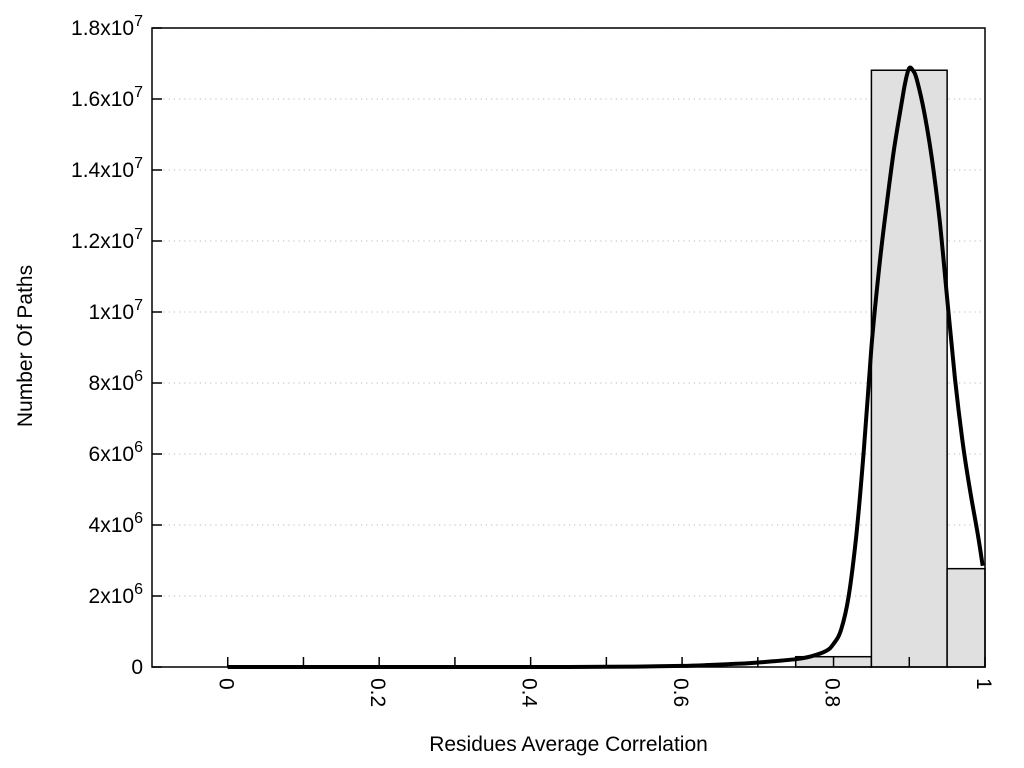 The image size is (1024, 768). What do you see at coordinates (25, 346) in the screenshot?
I see `y-axis-title: Number Of Paths` at bounding box center [25, 346].